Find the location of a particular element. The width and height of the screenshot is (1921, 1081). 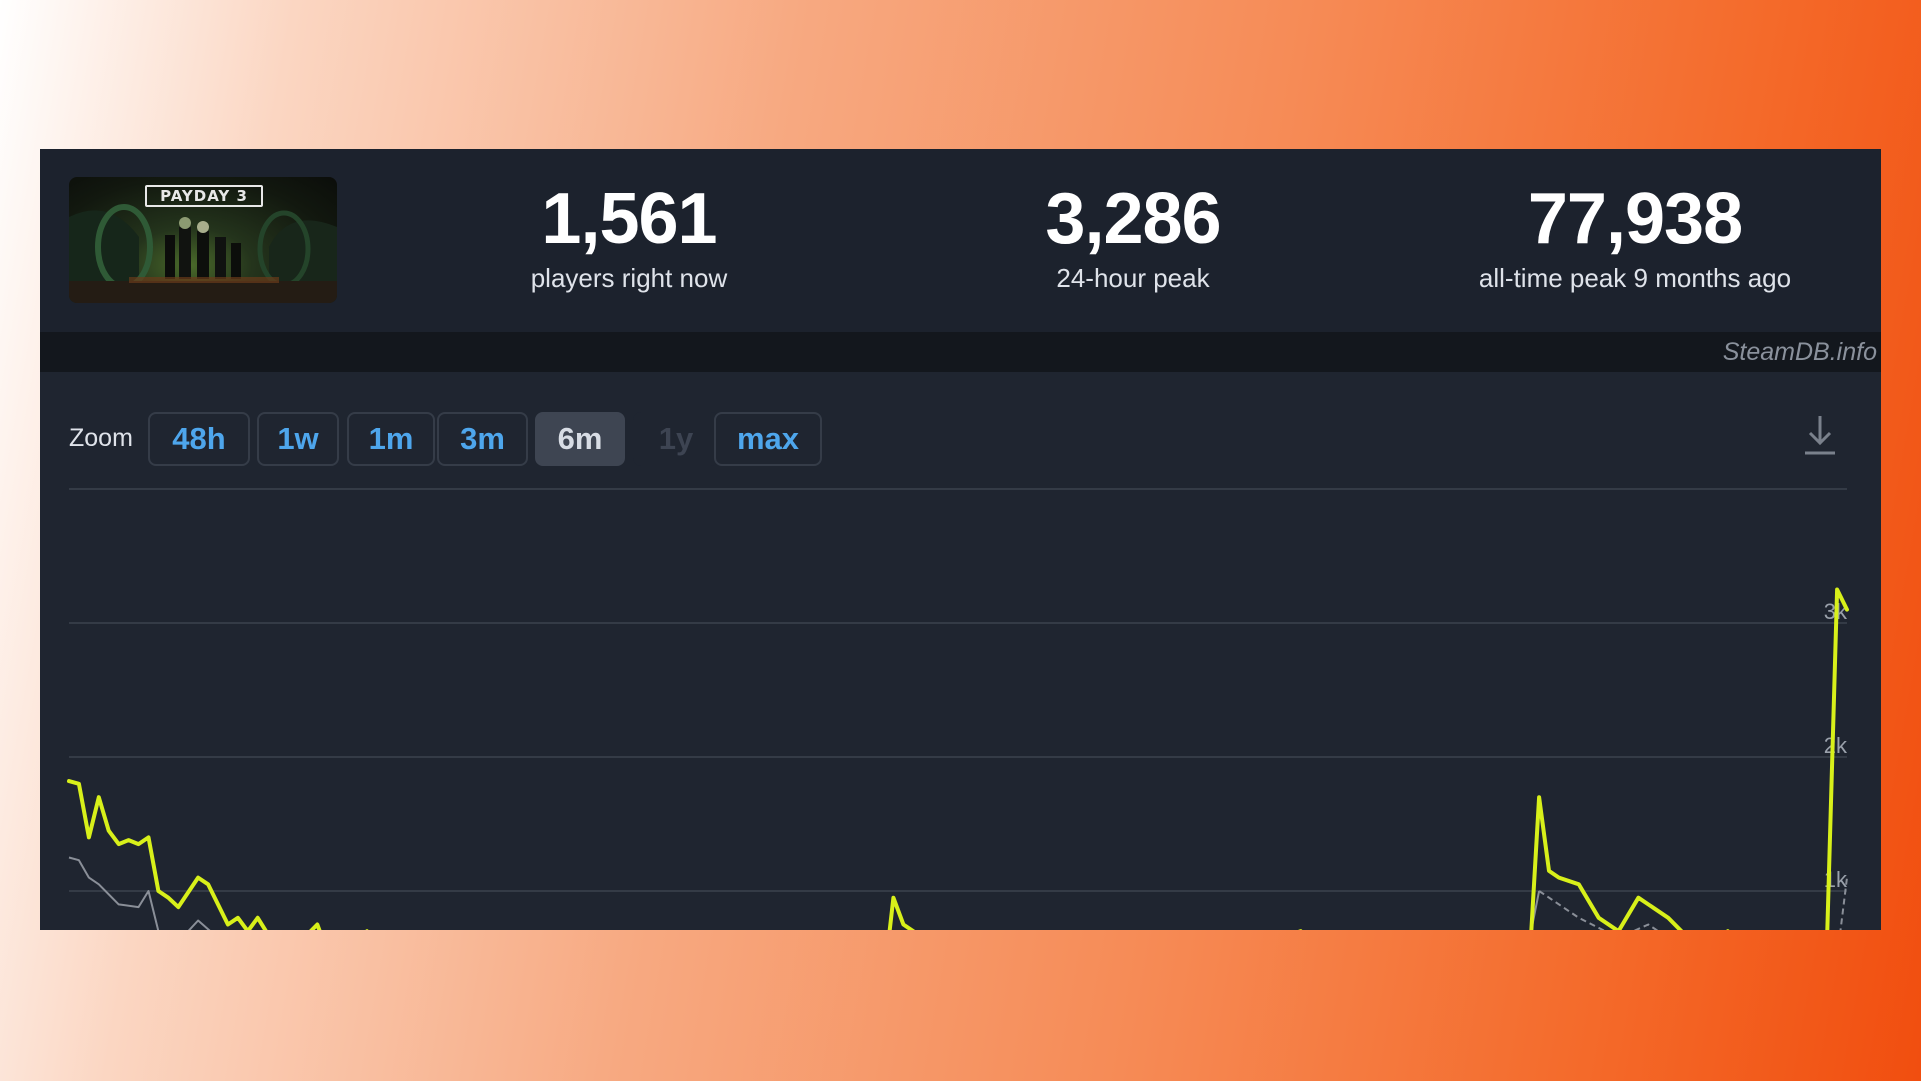

series-line-average-dashed is located at coordinates (1693, 903).